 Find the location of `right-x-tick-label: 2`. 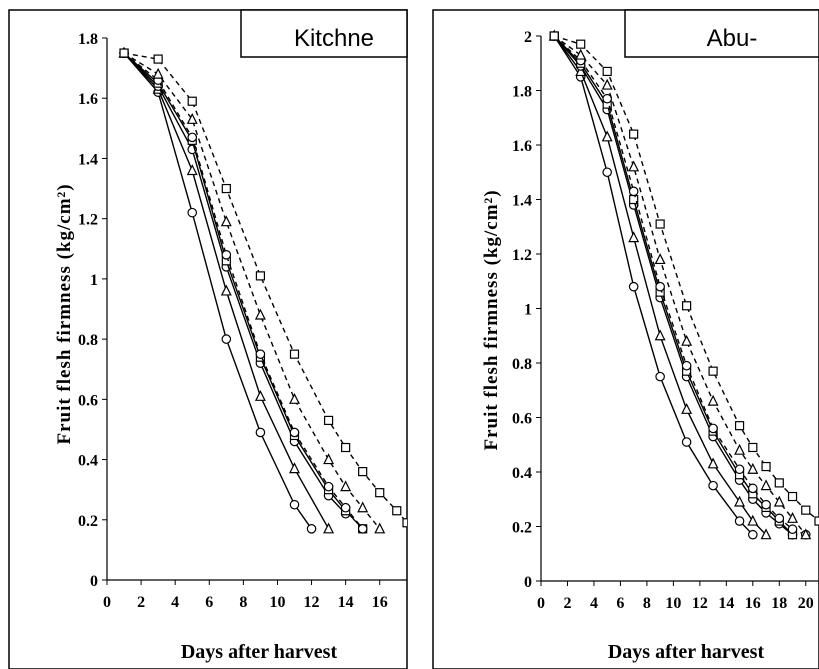

right-x-tick-label: 2 is located at coordinates (567, 603).